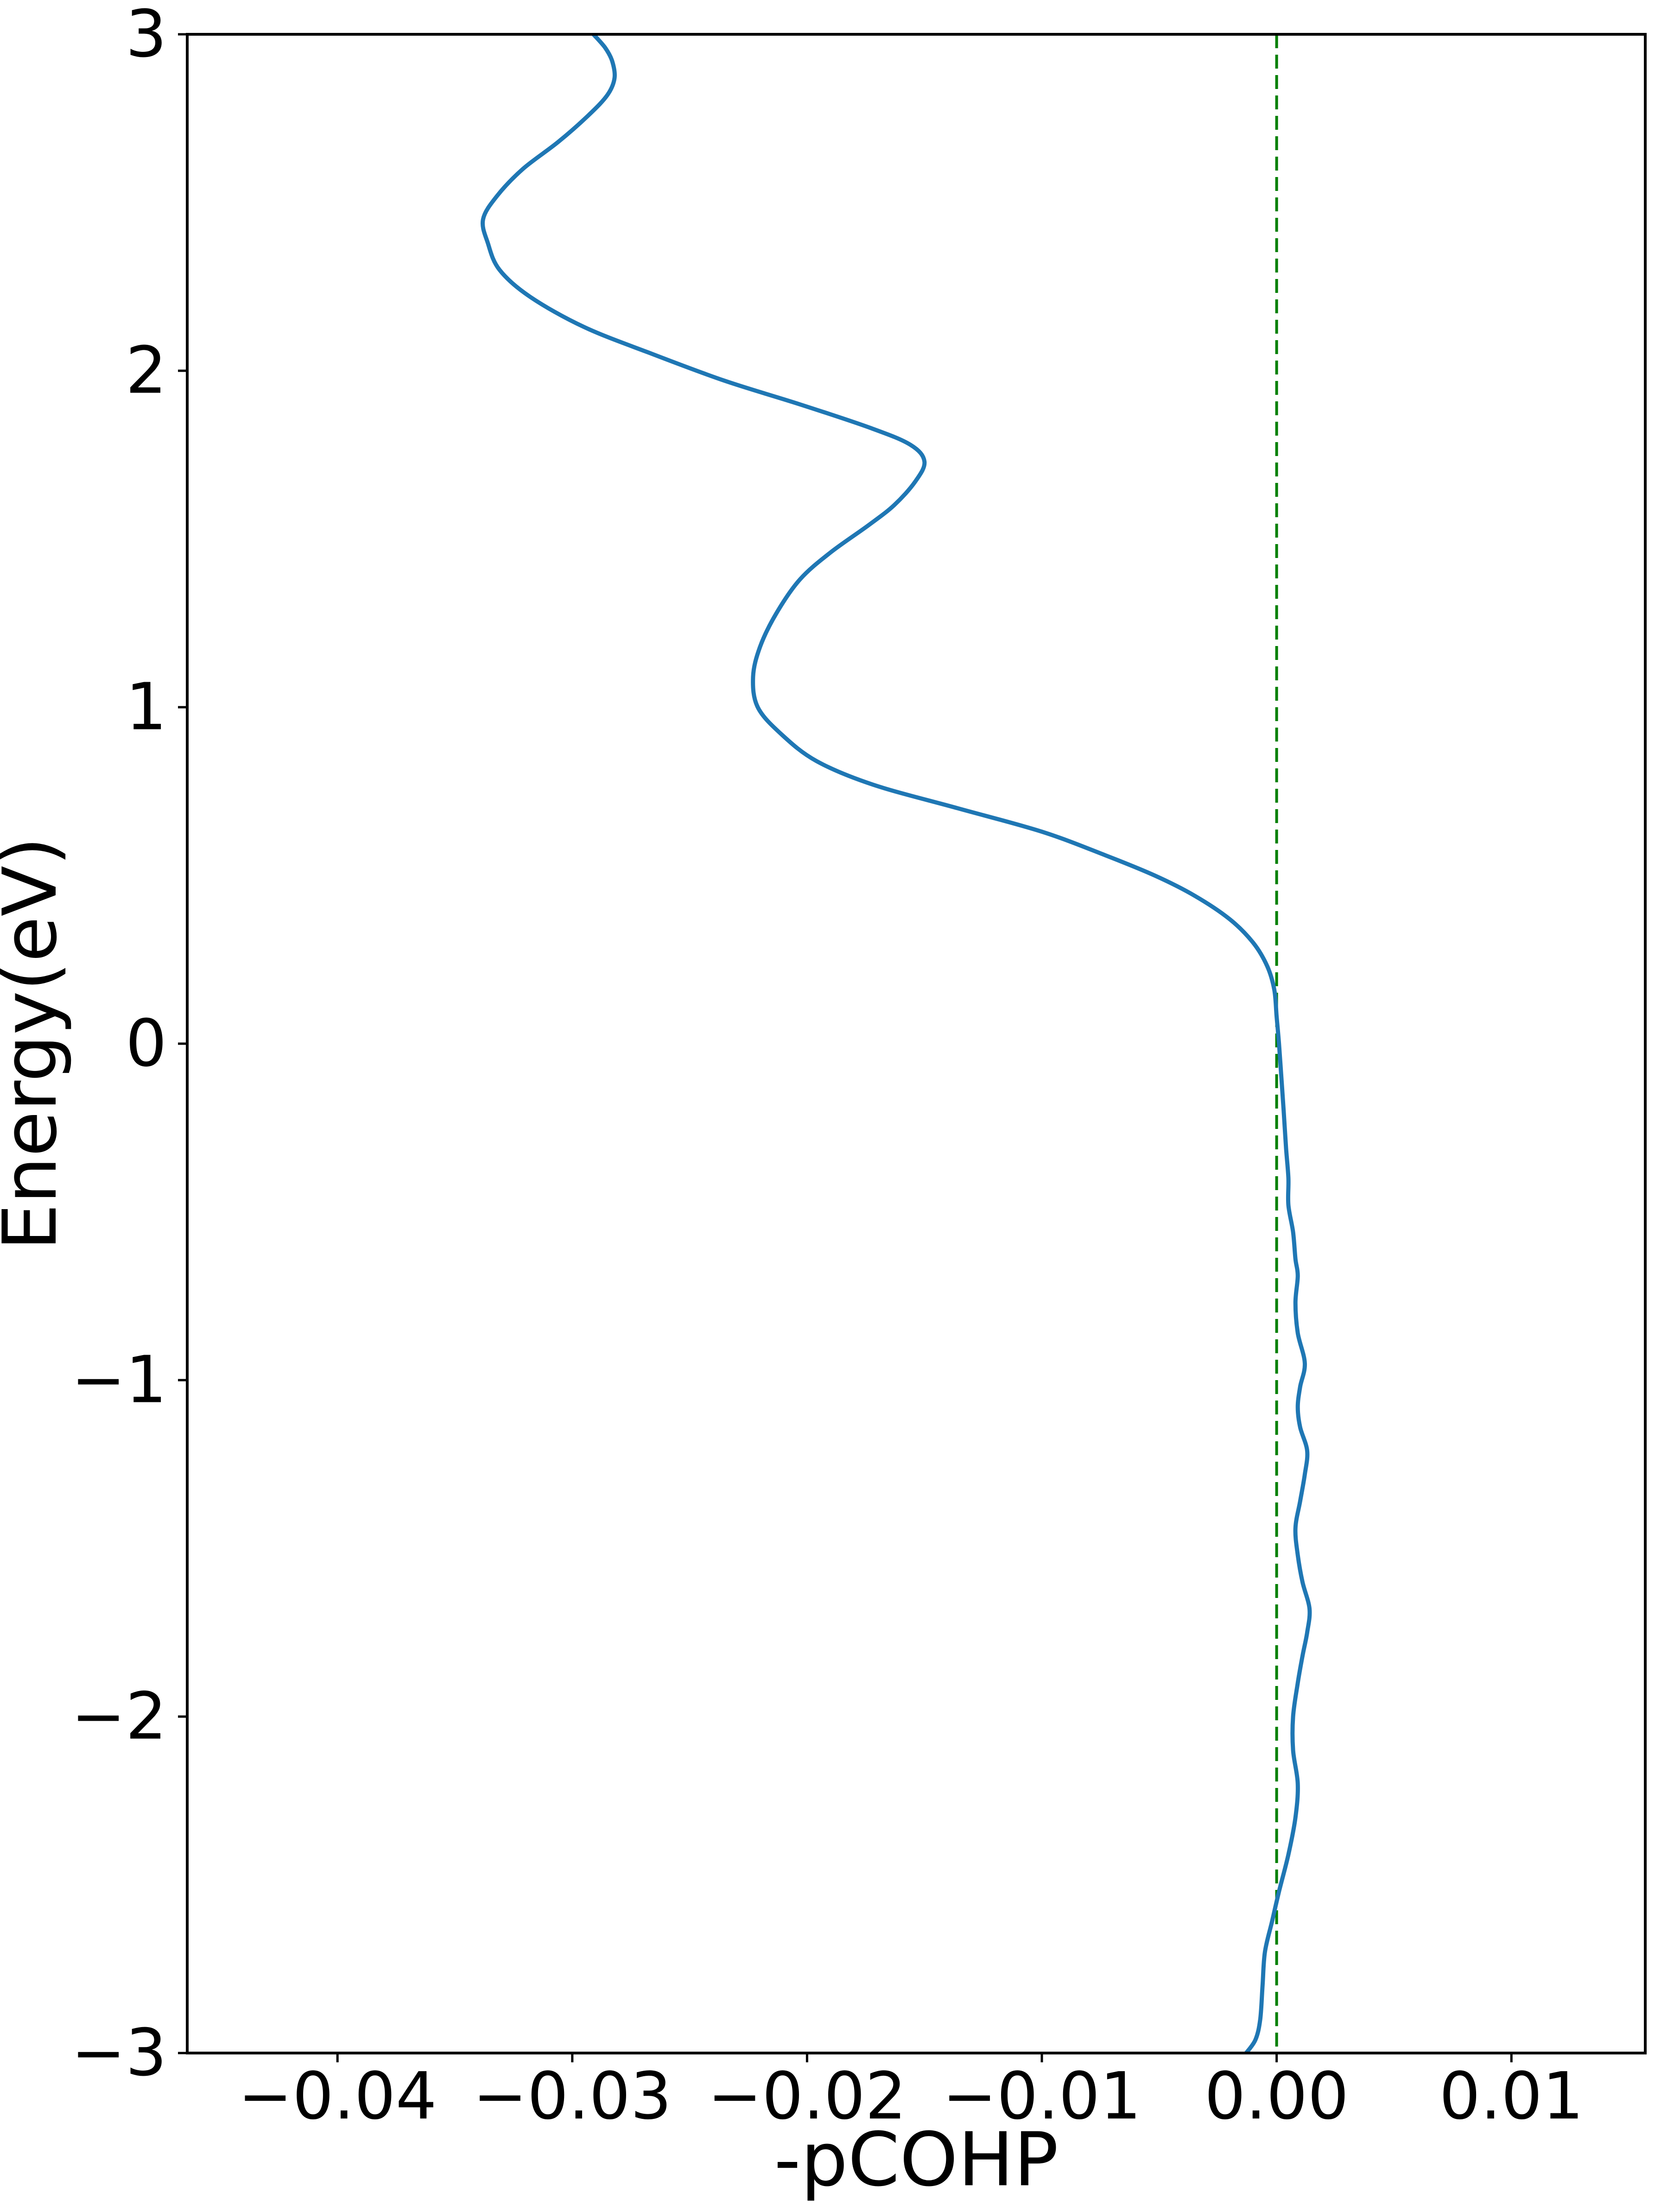  What do you see at coordinates (1511, 2096) in the screenshot?
I see `x-tick-label: 0.01` at bounding box center [1511, 2096].